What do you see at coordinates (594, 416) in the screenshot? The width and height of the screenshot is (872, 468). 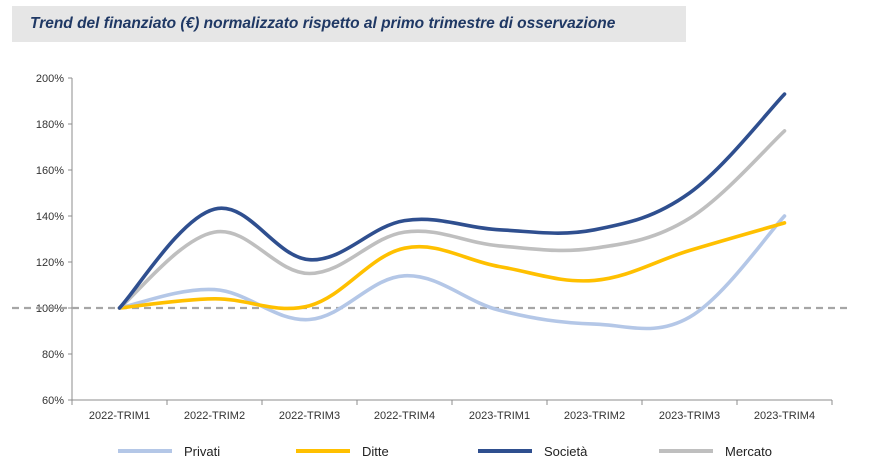 I see `x-tick-label: 2023-TRIM2` at bounding box center [594, 416].